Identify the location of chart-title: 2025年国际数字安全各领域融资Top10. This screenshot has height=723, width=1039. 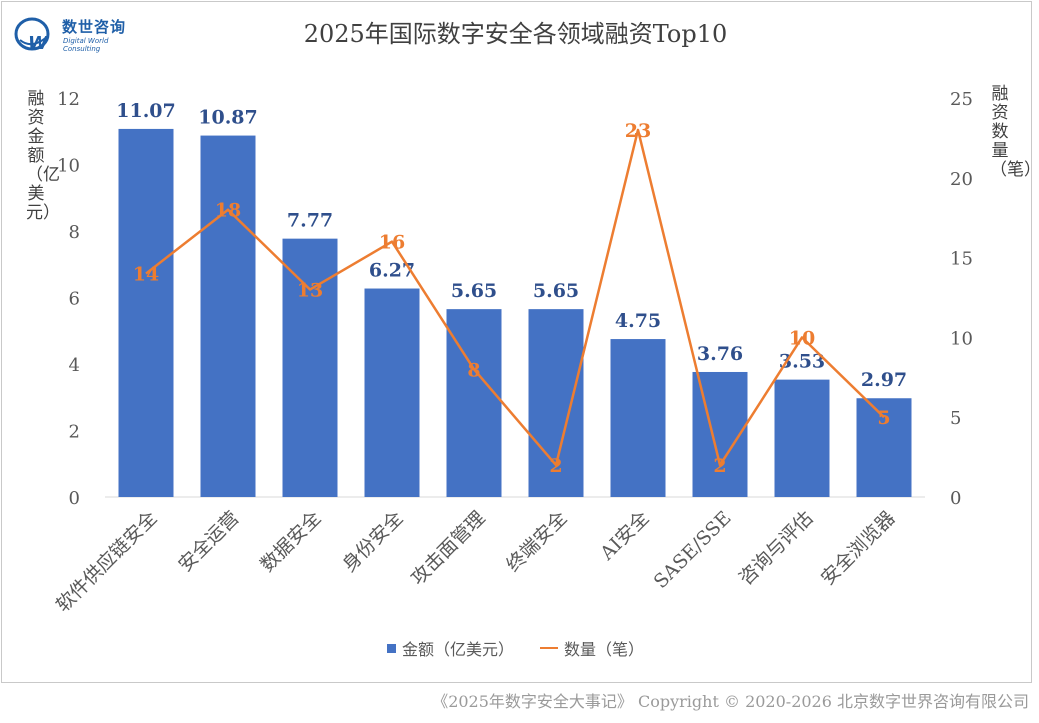
(515, 34).